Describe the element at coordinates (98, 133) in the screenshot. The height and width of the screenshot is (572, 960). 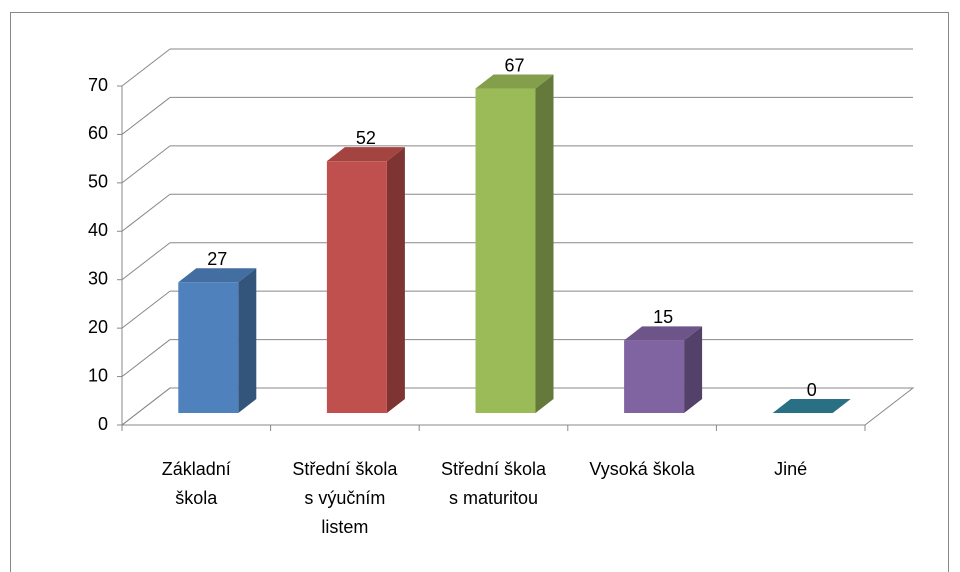
I see `y-tick-label: 60` at that location.